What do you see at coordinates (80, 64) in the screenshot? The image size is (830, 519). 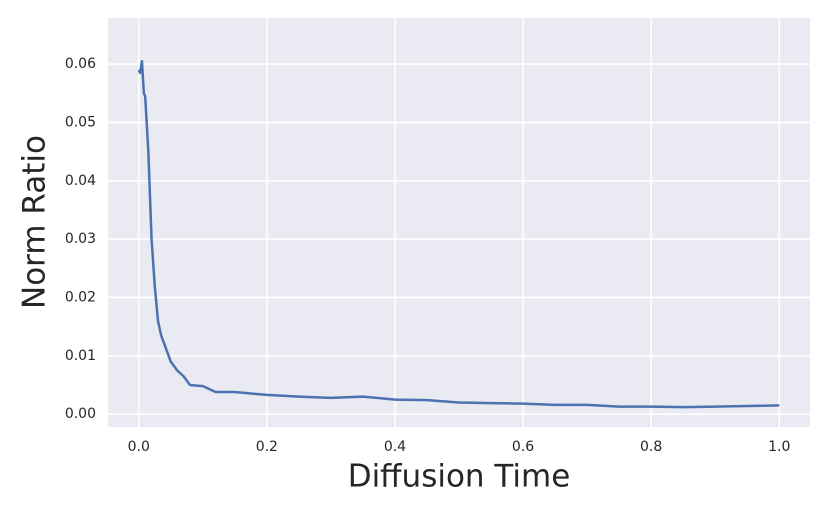 I see `y-tick-label: 0.06` at bounding box center [80, 64].